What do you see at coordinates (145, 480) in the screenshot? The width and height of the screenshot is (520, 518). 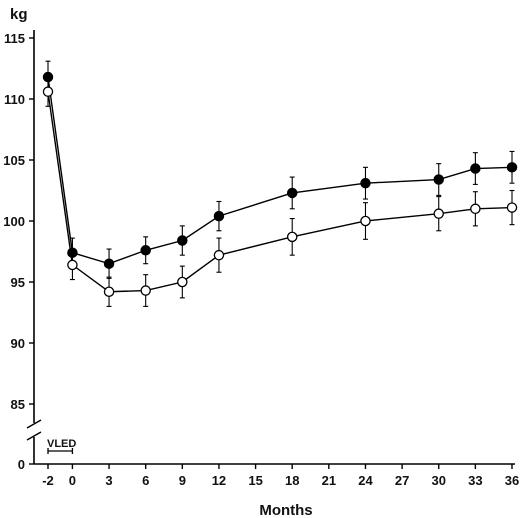 I see `x-tick-label: 6` at bounding box center [145, 480].